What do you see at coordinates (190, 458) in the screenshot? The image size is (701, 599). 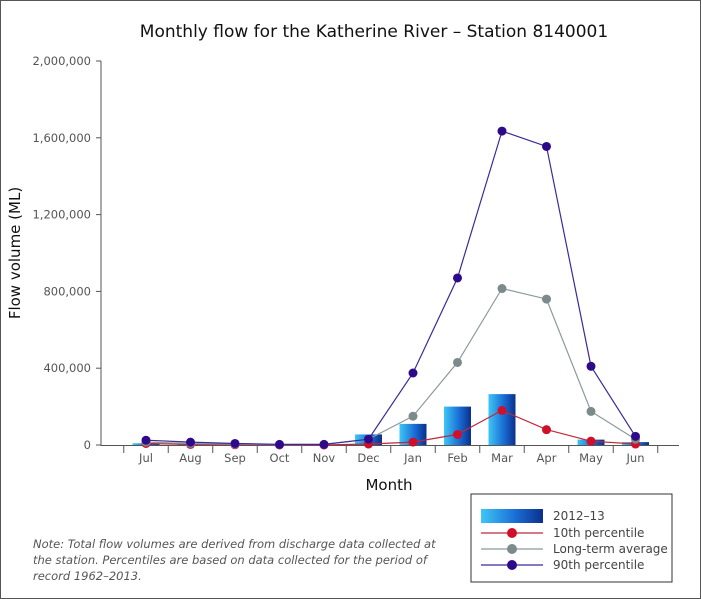 I see `x-tick-label: Aug` at bounding box center [190, 458].